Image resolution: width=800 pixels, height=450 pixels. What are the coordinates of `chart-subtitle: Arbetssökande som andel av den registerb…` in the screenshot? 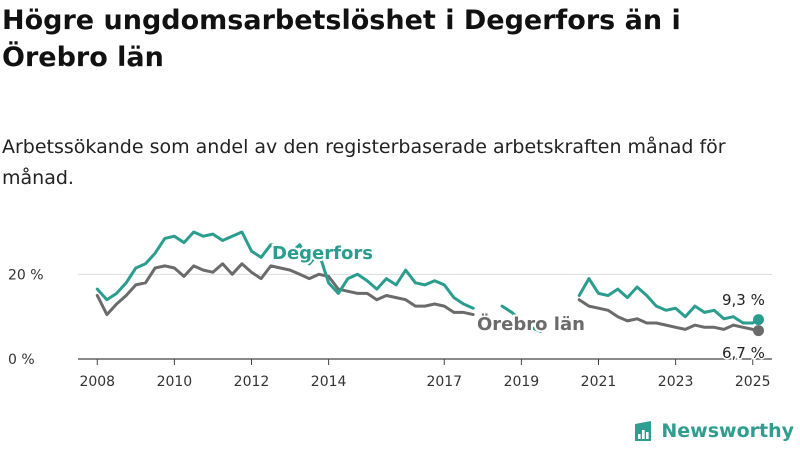 It's located at (364, 162).